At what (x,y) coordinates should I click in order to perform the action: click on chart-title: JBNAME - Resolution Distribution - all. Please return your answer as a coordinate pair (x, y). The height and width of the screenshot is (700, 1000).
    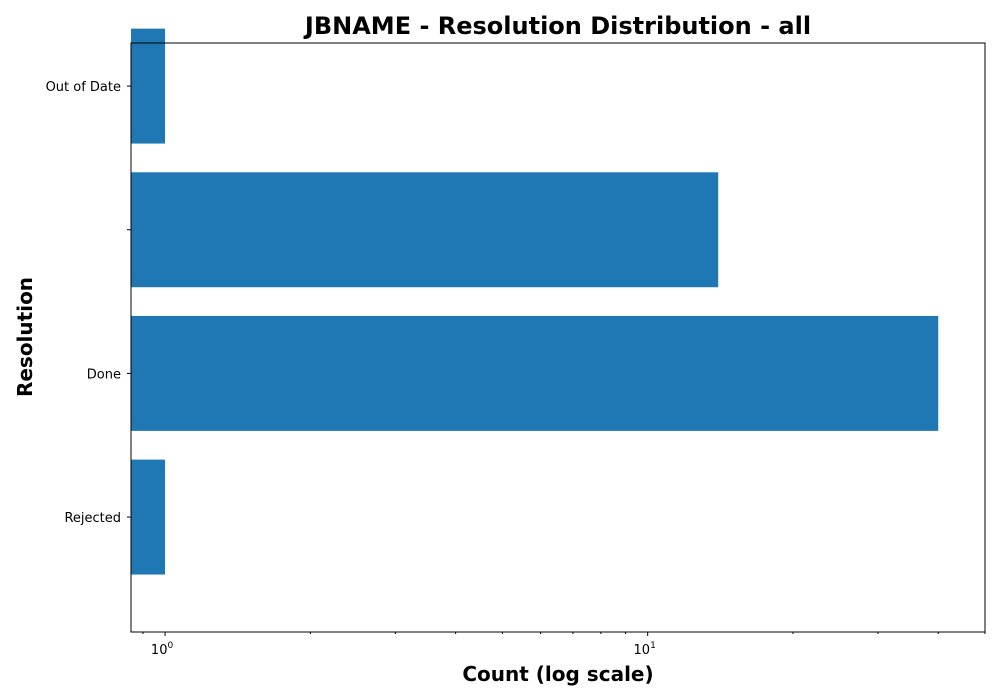
    Looking at the image, I should click on (557, 26).